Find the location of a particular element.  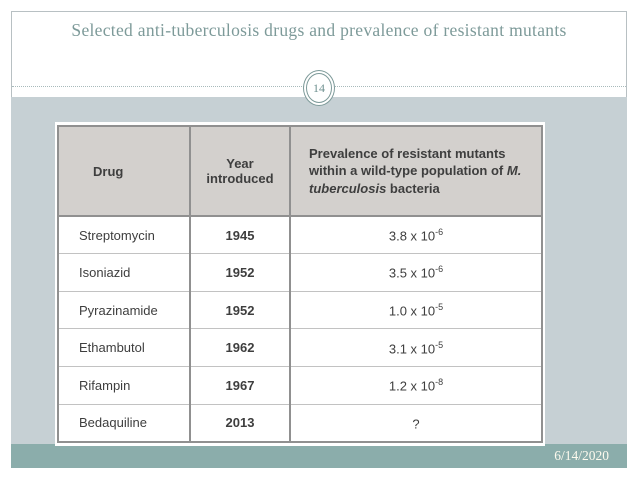

table-row: Streptomycin 1945 3.8 x 10-6 is located at coordinates (300, 235).